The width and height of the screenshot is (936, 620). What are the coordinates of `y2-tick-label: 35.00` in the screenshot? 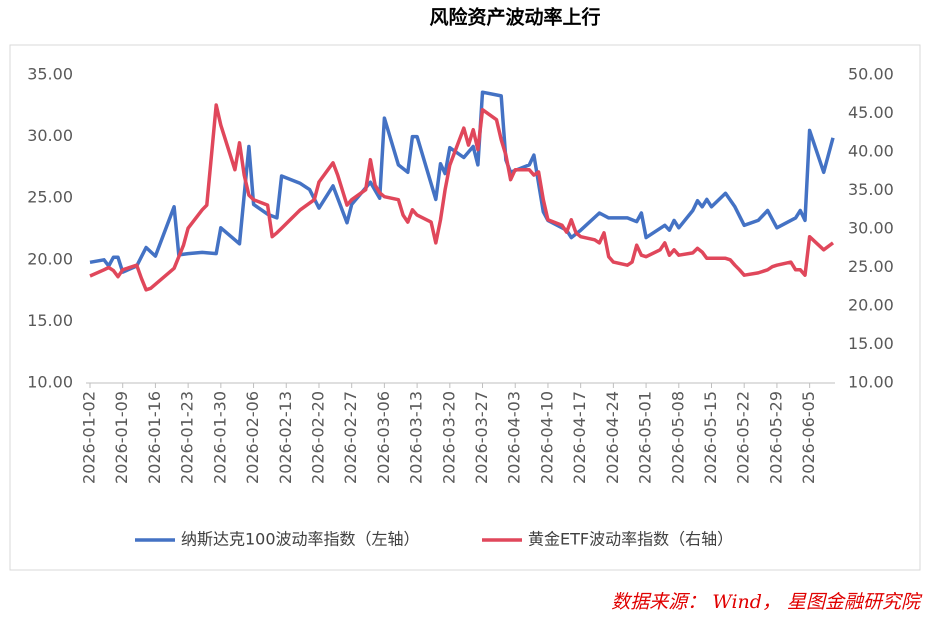 It's located at (871, 189).